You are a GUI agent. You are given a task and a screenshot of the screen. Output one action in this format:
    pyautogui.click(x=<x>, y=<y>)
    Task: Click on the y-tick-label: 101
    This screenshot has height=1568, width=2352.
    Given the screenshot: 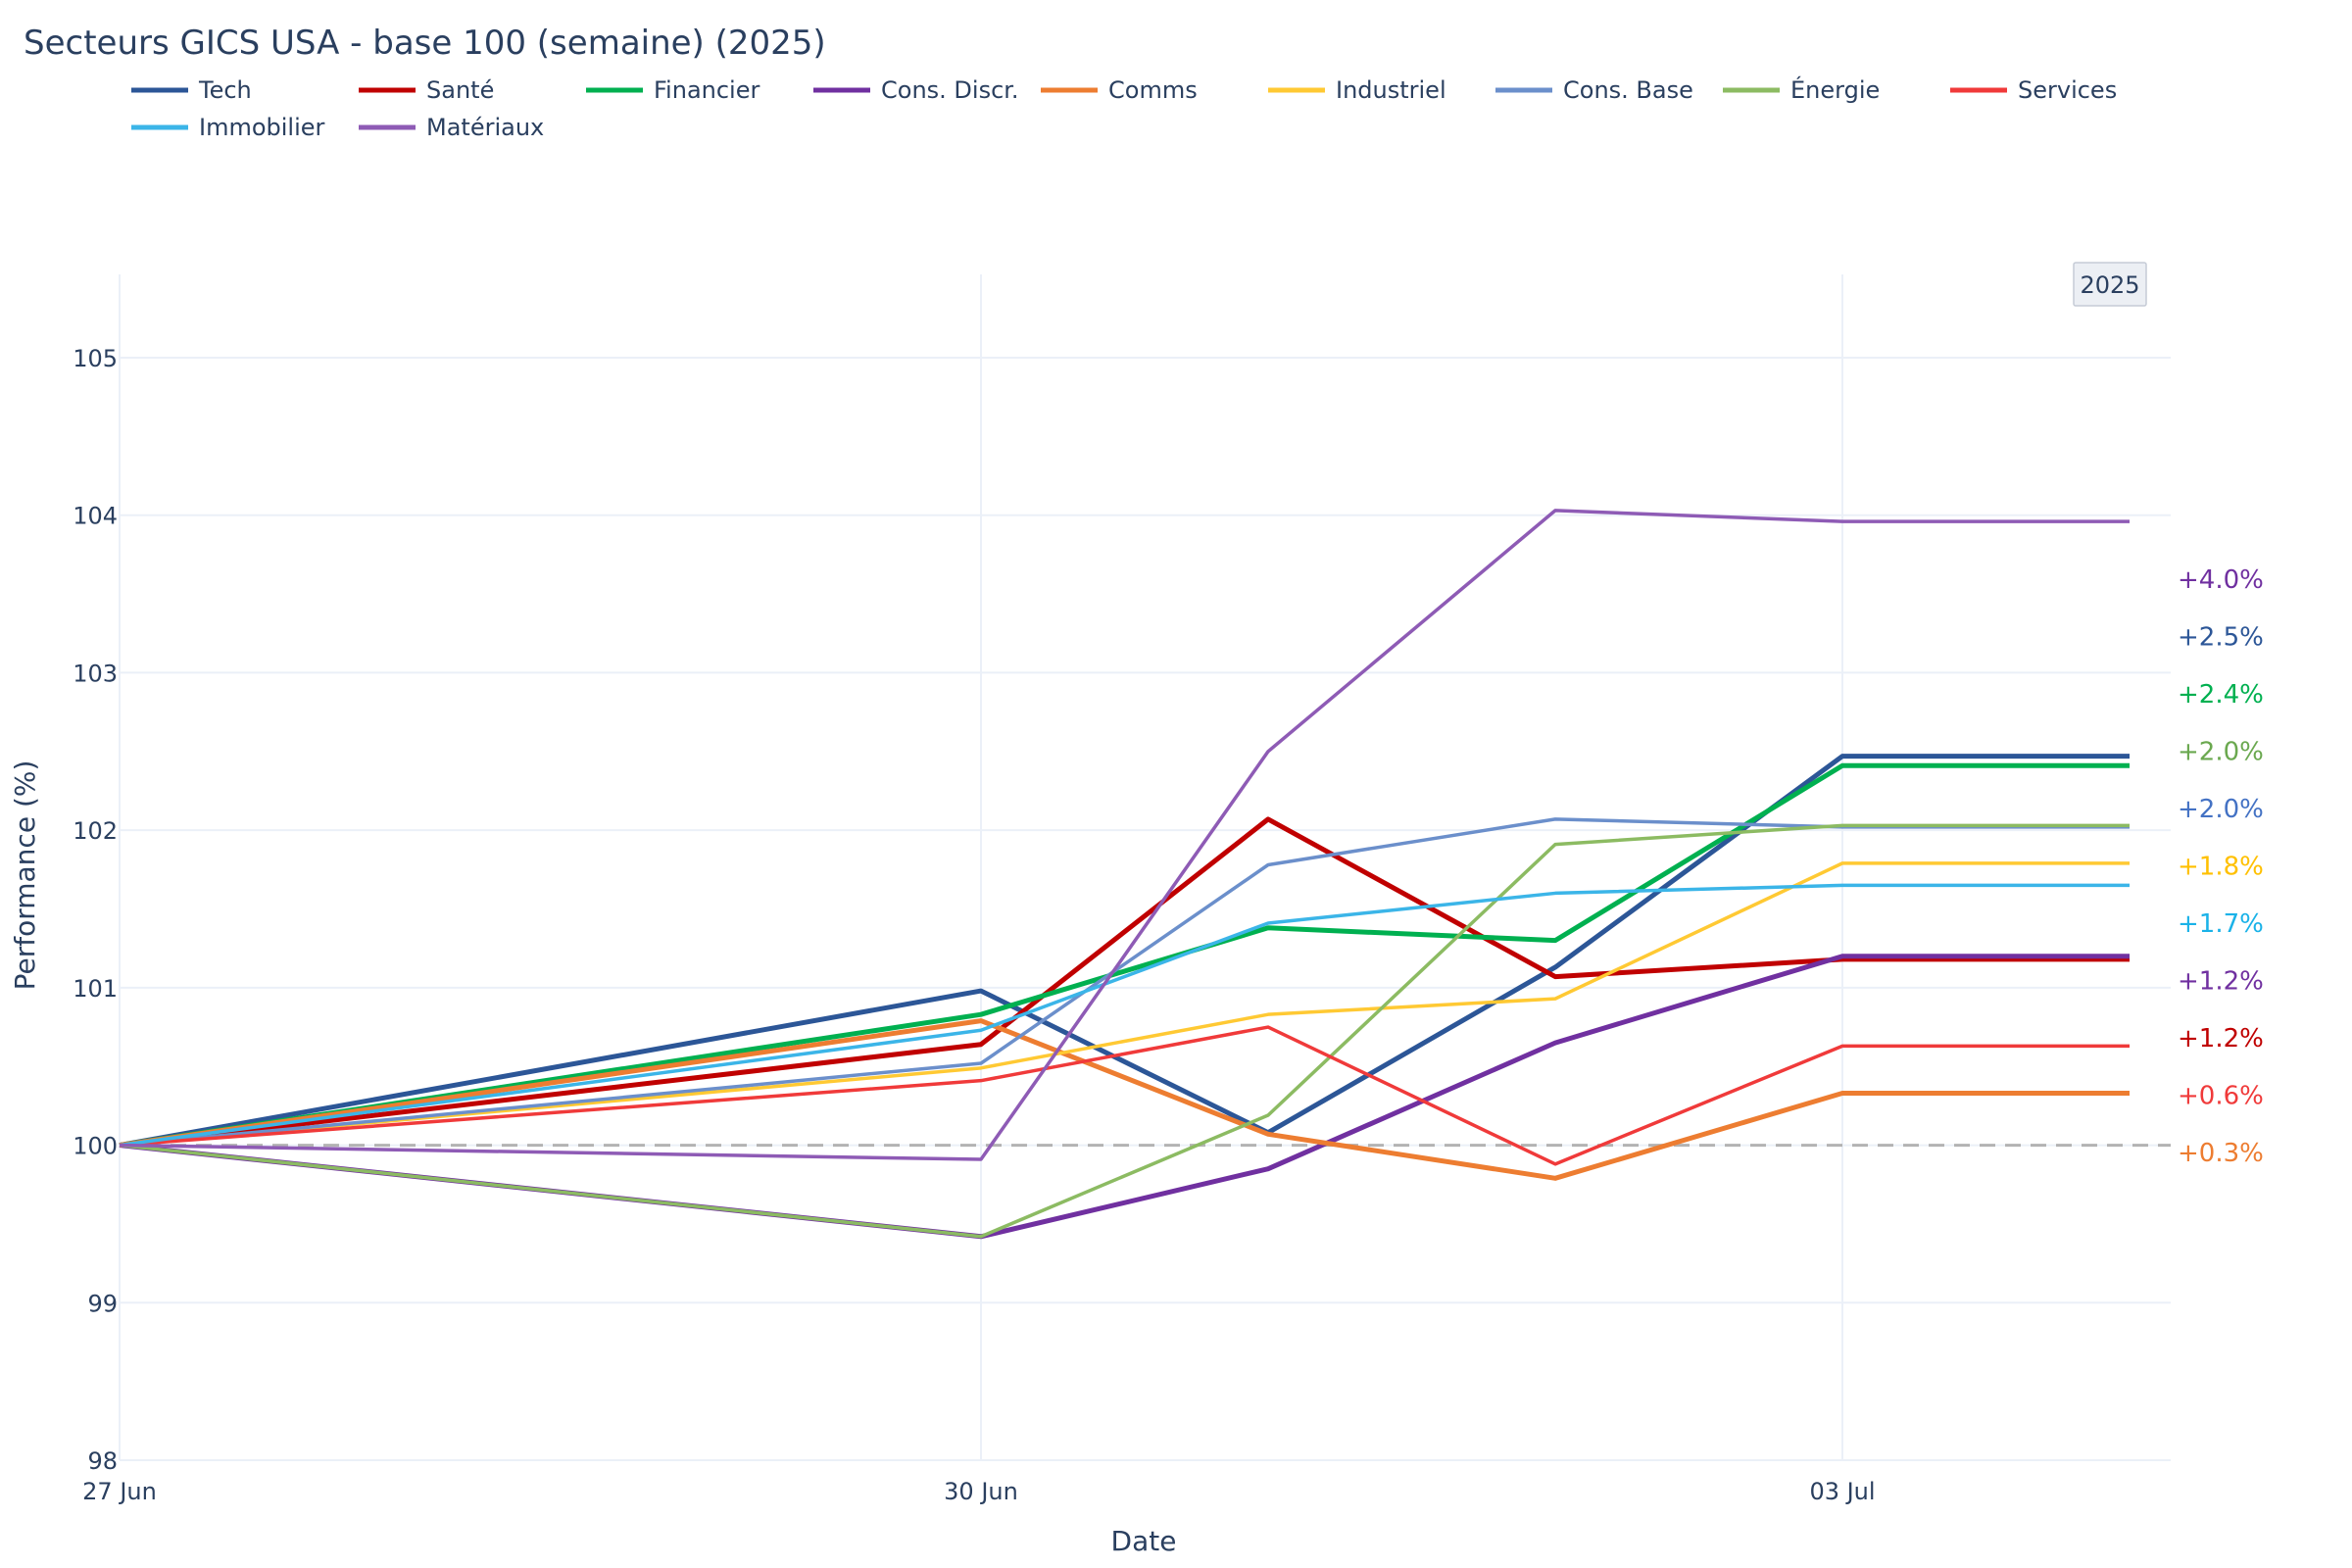 What is the action you would take?
    pyautogui.click(x=95, y=989)
    